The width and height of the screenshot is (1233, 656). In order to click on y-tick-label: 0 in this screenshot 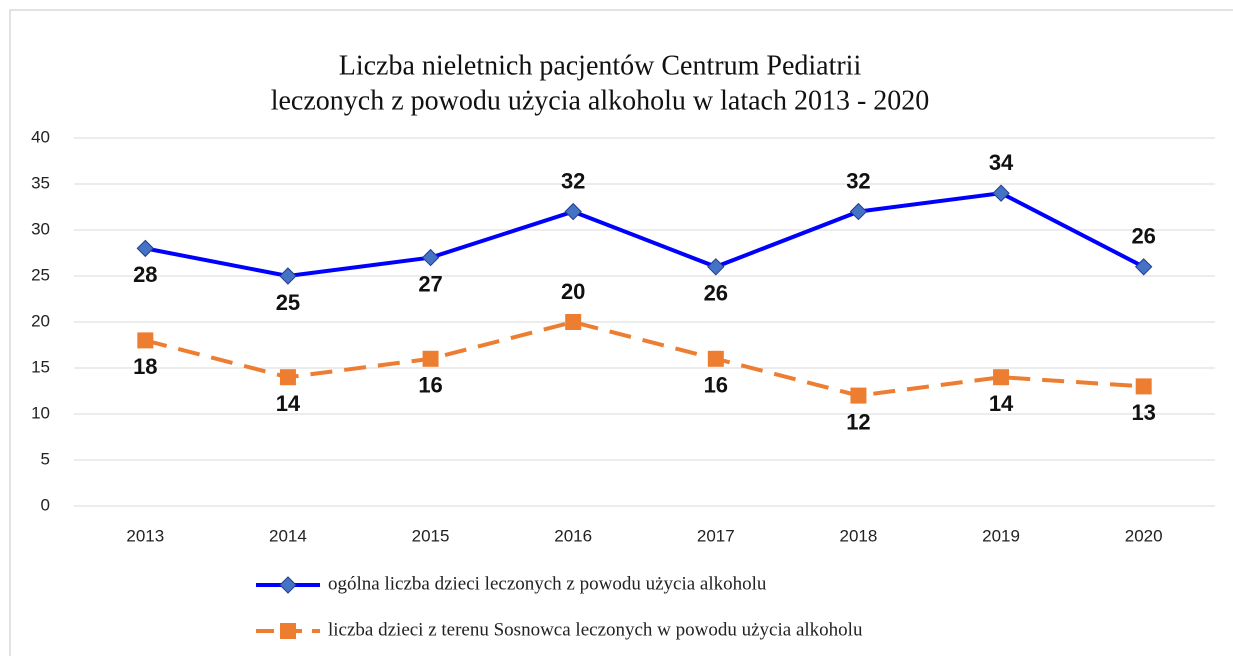, I will do `click(45, 504)`.